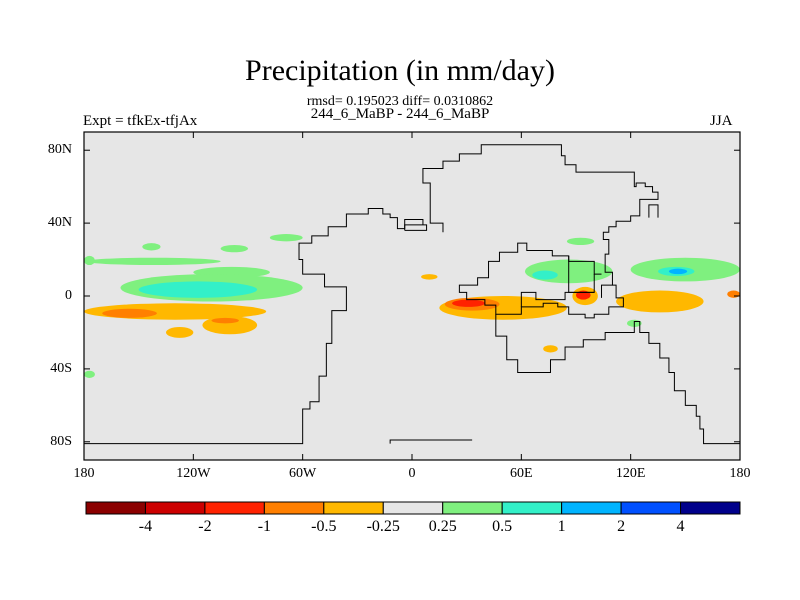 This screenshot has width=800, height=600. What do you see at coordinates (607, 291) in the screenshot?
I see `coastline-east-asia-coast` at bounding box center [607, 291].